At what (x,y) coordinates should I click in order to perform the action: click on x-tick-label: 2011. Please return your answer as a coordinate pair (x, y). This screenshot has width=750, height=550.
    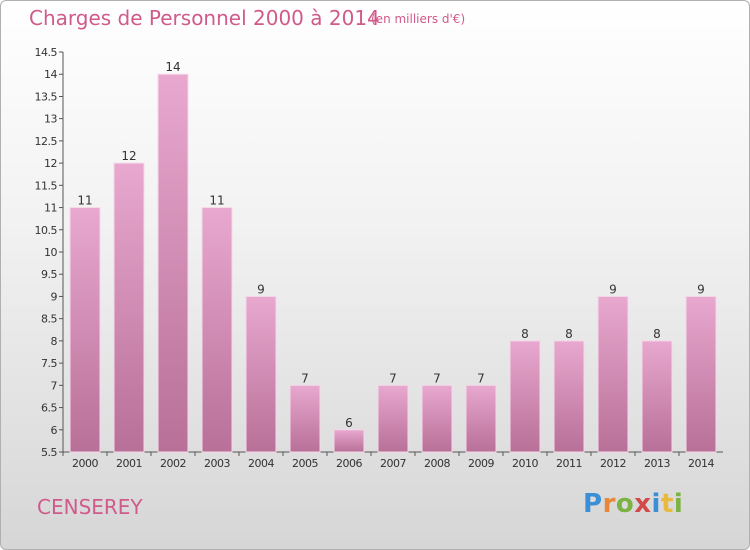
    Looking at the image, I should click on (569, 463).